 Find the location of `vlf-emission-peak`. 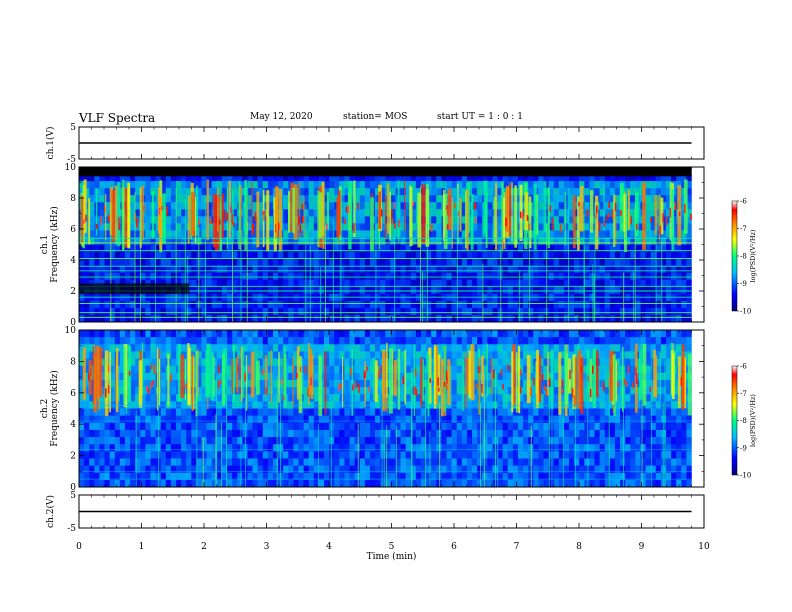

vlf-emission-peak is located at coordinates (394, 225).